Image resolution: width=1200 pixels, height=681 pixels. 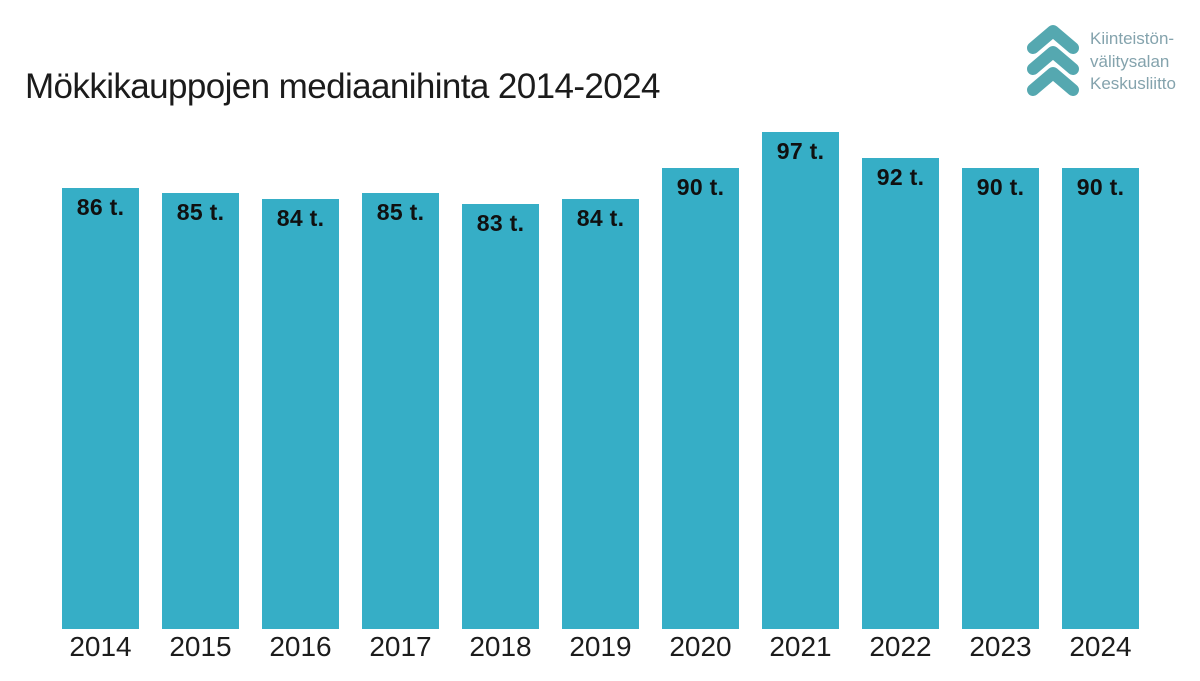 What do you see at coordinates (600, 414) in the screenshot?
I see `bar-2019: 84 t.` at bounding box center [600, 414].